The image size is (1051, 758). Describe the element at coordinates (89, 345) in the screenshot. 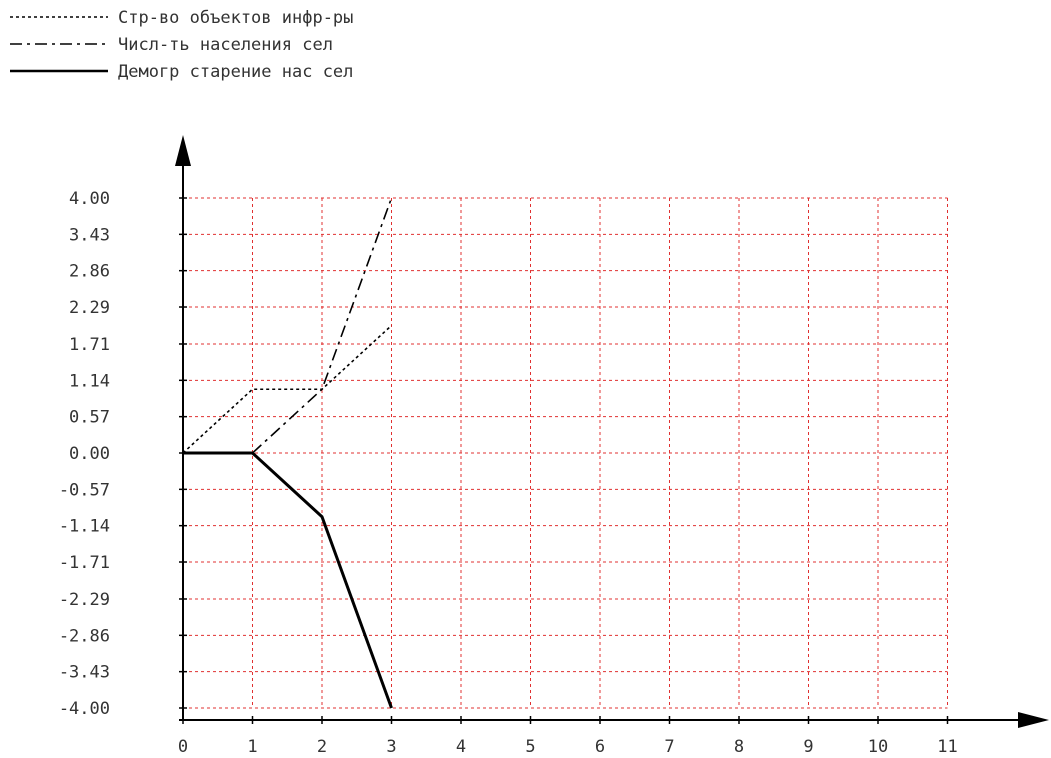

I see `y-tick-label: 1.71` at that location.